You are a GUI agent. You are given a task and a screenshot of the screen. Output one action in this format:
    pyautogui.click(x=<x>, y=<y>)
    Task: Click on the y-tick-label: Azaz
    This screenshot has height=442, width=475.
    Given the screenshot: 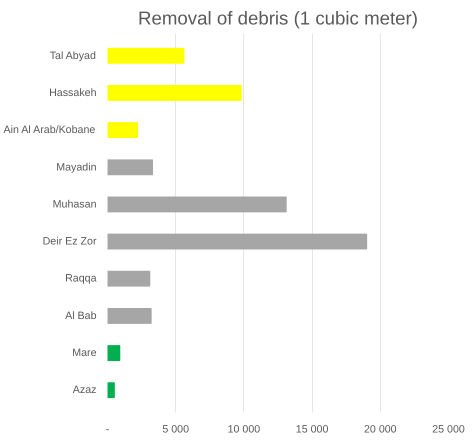 What is the action you would take?
    pyautogui.click(x=84, y=390)
    